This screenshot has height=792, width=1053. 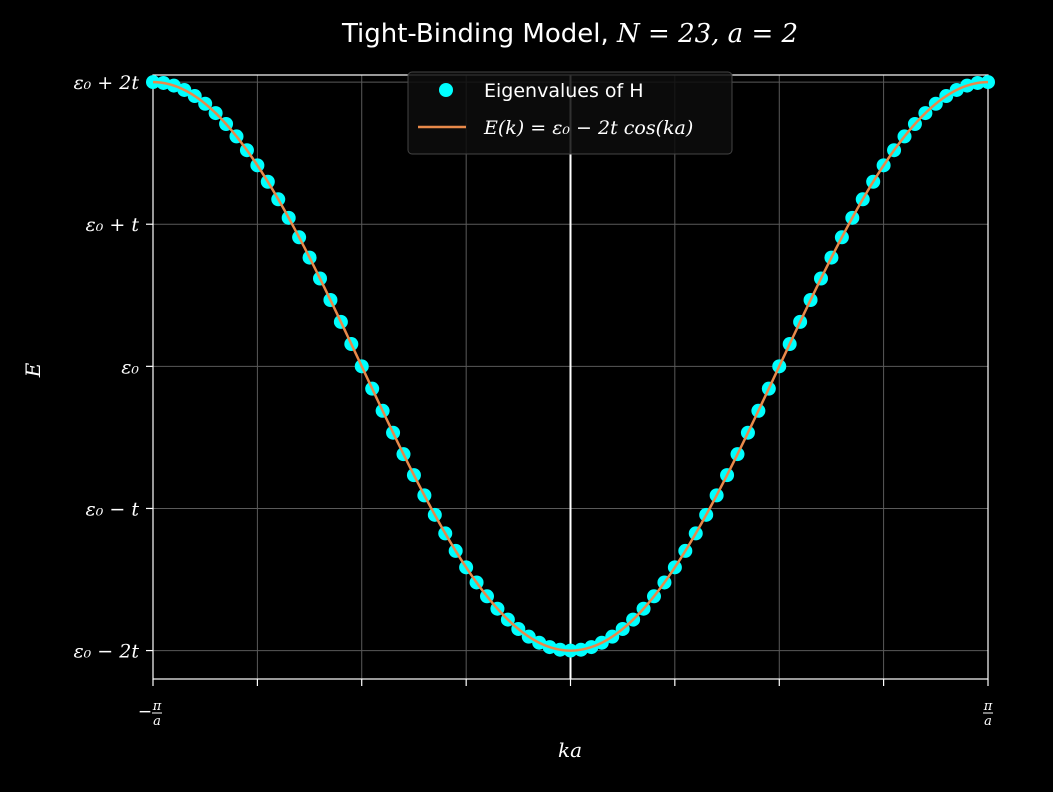 I want to click on legend-label-dispersion: E(k) = ε₀ − 2t cos(ka), so click(x=588, y=128).